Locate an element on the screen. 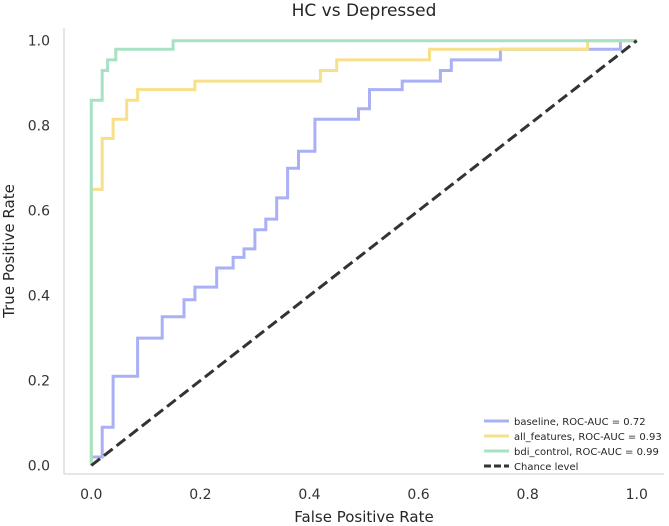  legend-label-baseline: baseline, ROC-AUC = 0.72 is located at coordinates (580, 422).